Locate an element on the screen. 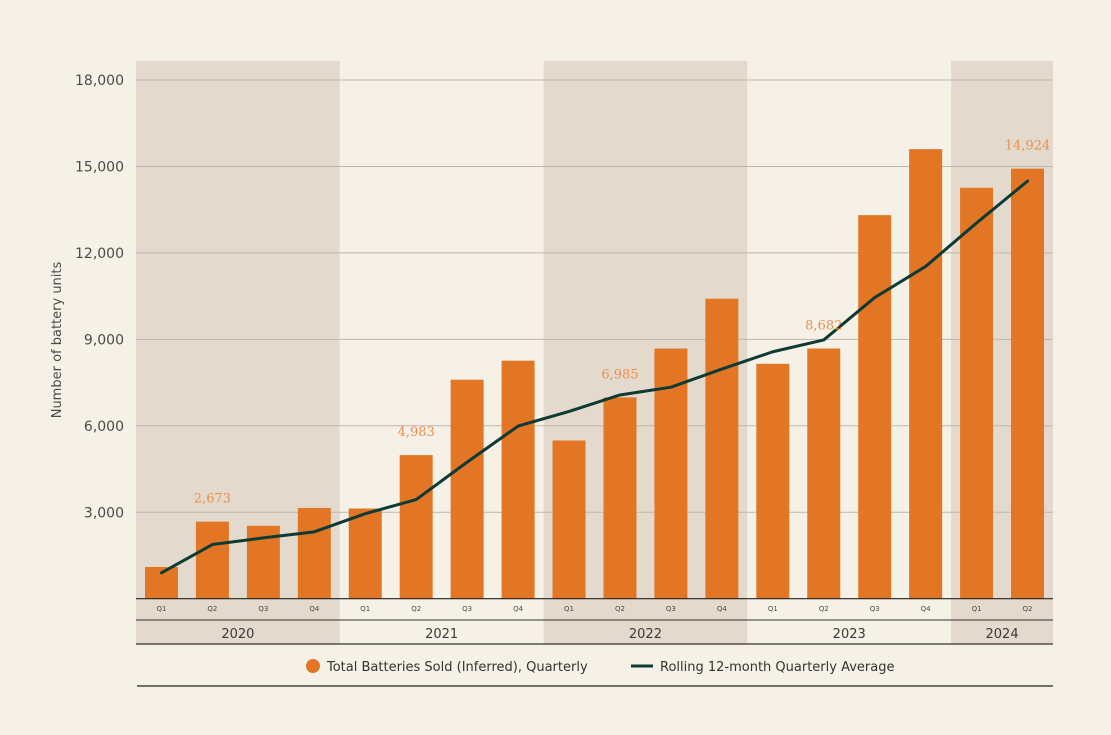  y-axis-ticks: 3,000 6,000 9,000 12,000 15,000 18,000 is located at coordinates (99, 297).